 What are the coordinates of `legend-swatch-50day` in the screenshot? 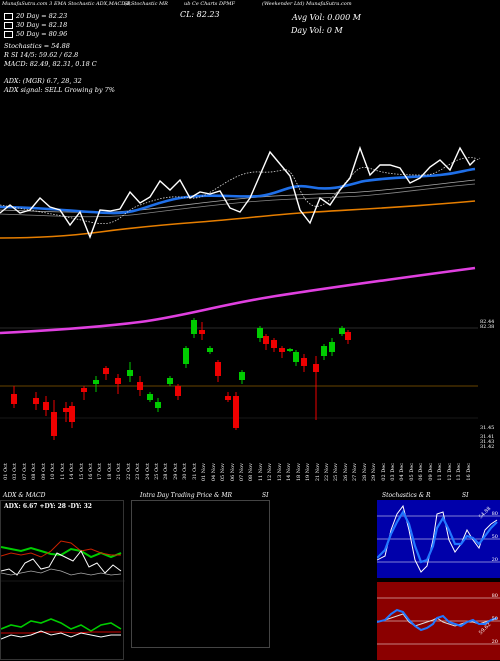 It's located at (8, 34).